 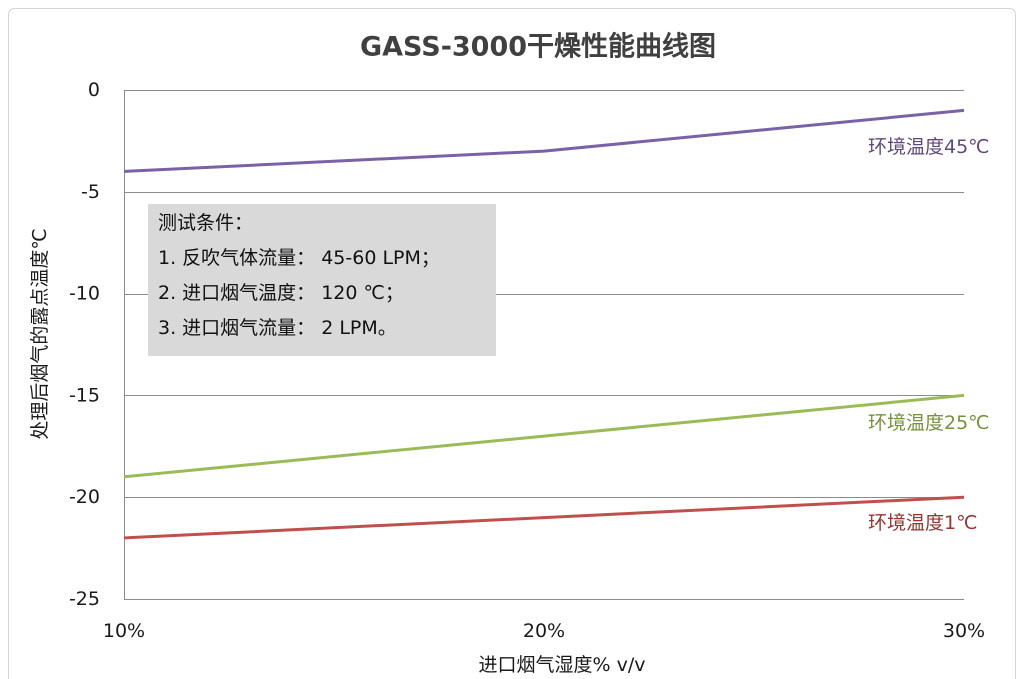 I want to click on y-tick-labels: 0 -5 -10 -15 -20 -25, so click(x=84, y=344).